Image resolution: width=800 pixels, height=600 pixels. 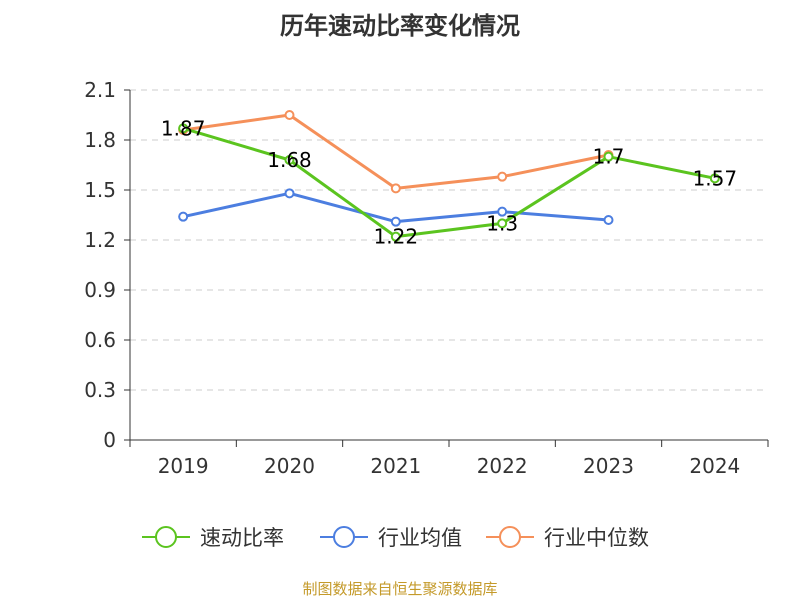 What do you see at coordinates (100, 340) in the screenshot?
I see `y-tick-label: 0.6` at bounding box center [100, 340].